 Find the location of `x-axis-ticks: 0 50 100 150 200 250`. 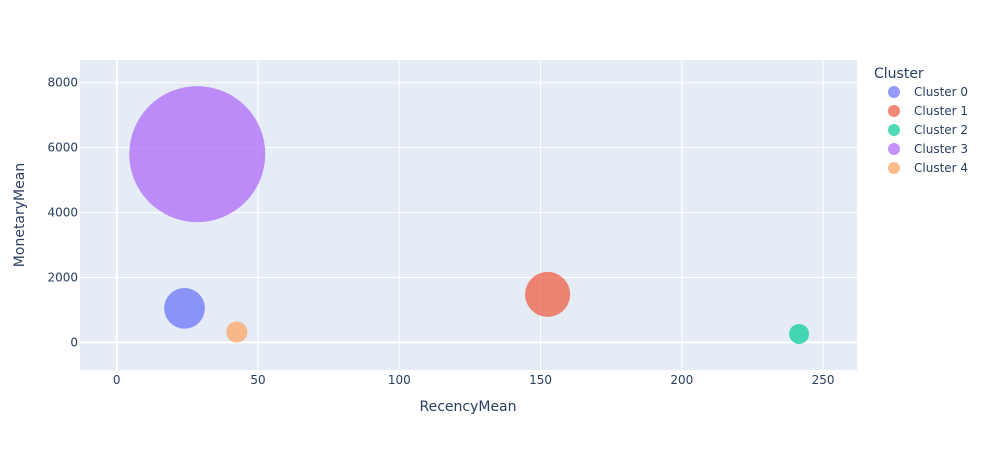

x-axis-ticks: 0 50 100 150 200 250 is located at coordinates (474, 380).